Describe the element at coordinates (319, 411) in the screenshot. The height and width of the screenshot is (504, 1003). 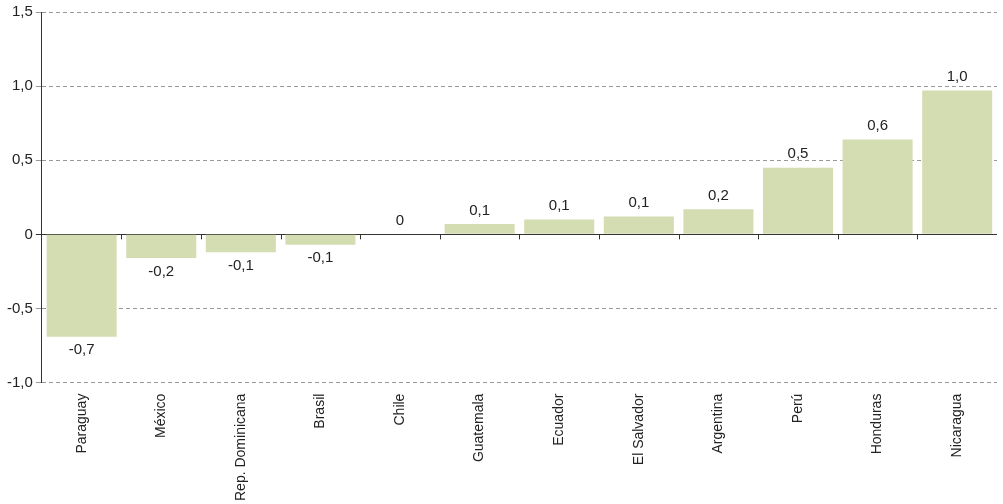
I see `x-tick-label: Brasil` at that location.